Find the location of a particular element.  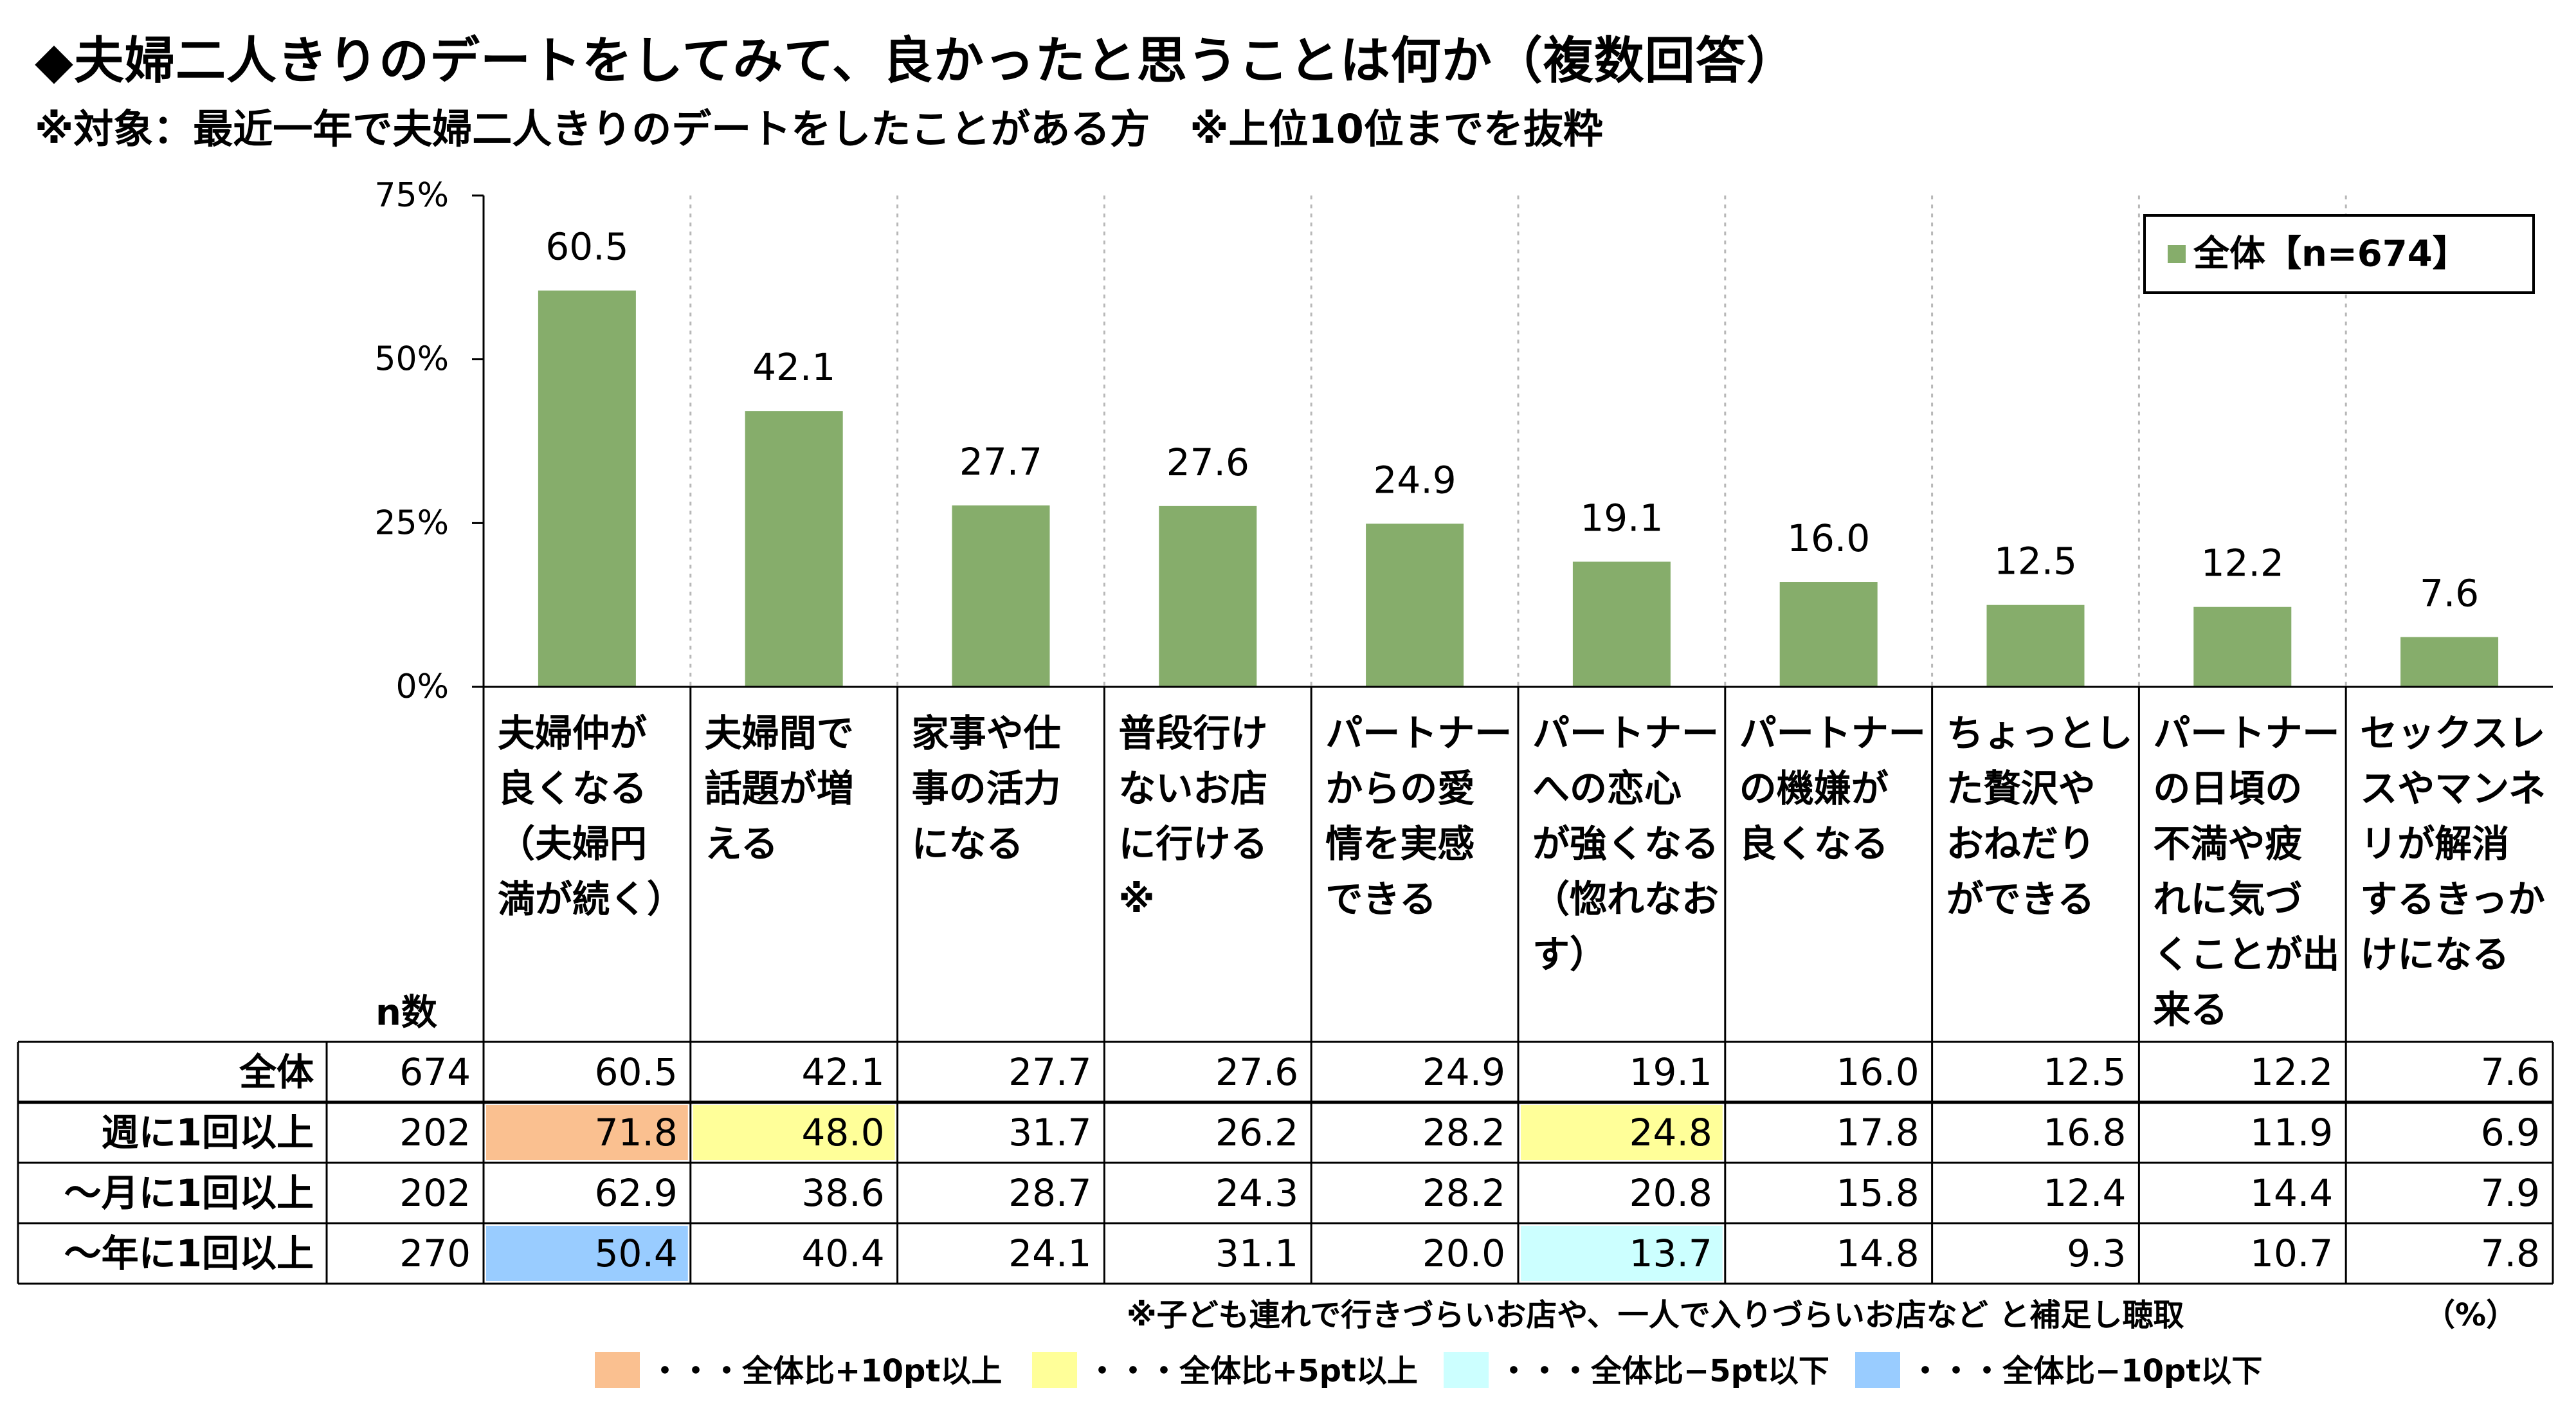

category-label-line: の日頃の is located at coordinates (2227, 788).